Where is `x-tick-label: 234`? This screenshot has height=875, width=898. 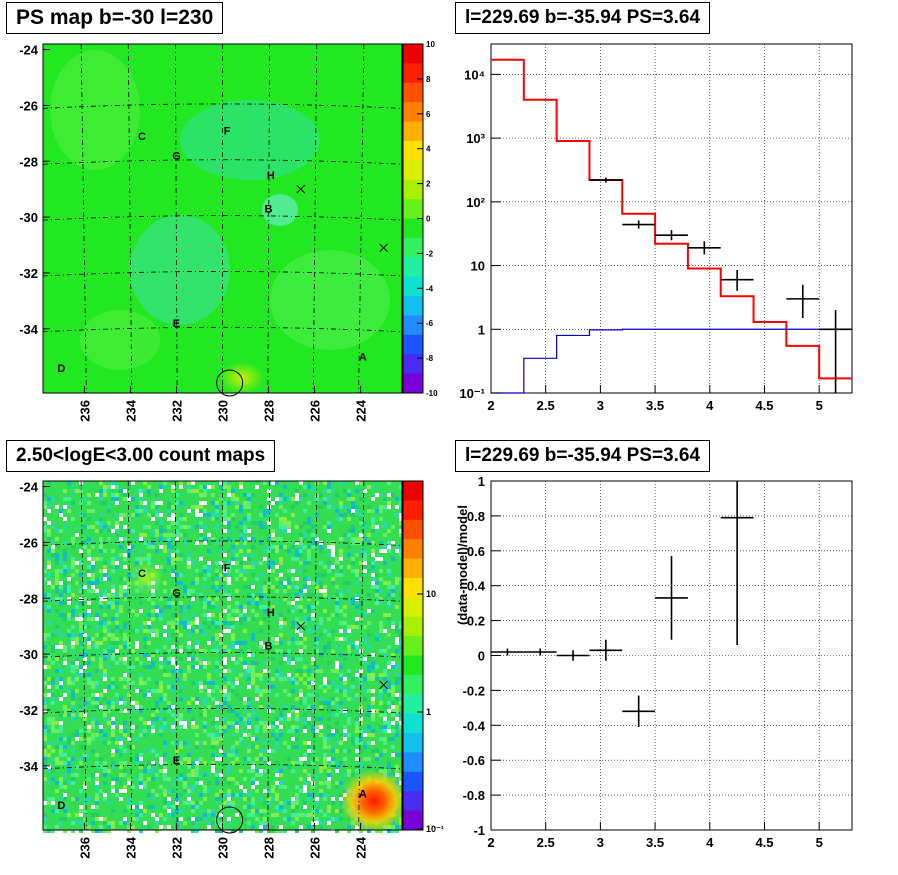 x-tick-label: 234 is located at coordinates (130, 410).